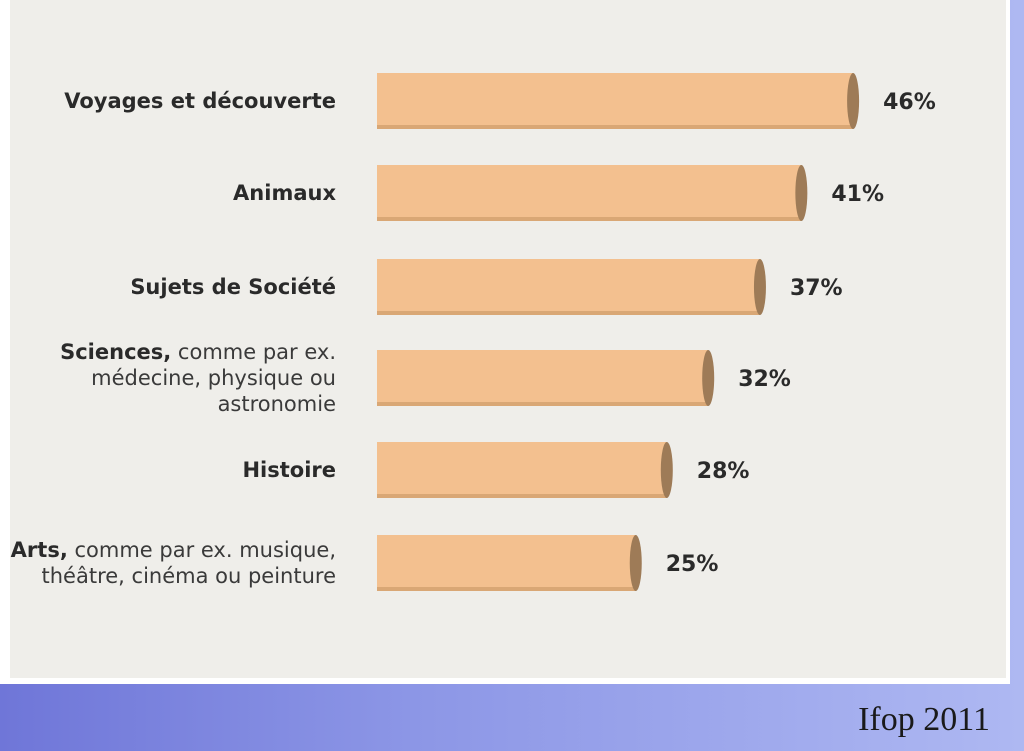 Image resolution: width=1024 pixels, height=751 pixels. I want to click on value-label-3: 32%, so click(764, 379).